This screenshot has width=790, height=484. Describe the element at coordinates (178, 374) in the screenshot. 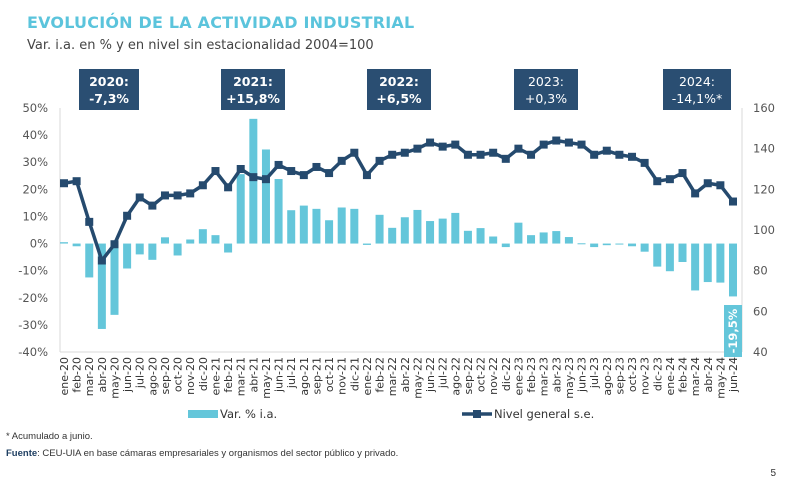

I see `x-tick-label: oct-20` at that location.